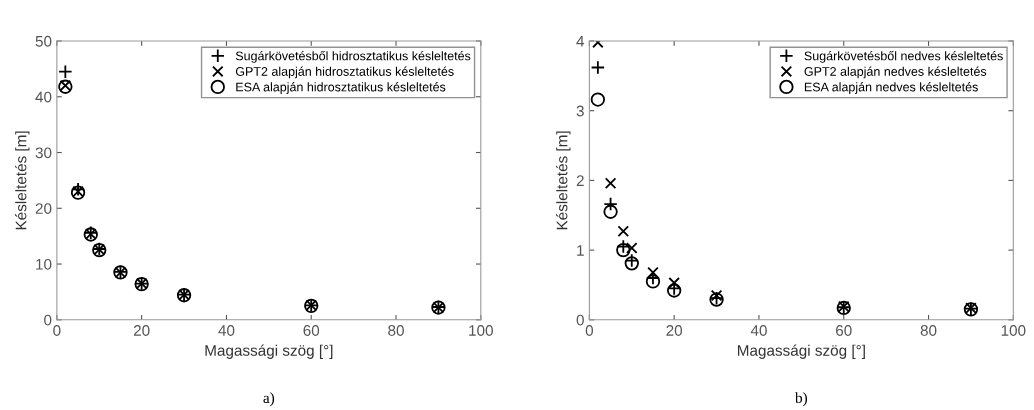 The height and width of the screenshot is (410, 1034). Describe the element at coordinates (580, 250) in the screenshot. I see `y-tick-label: 1` at that location.